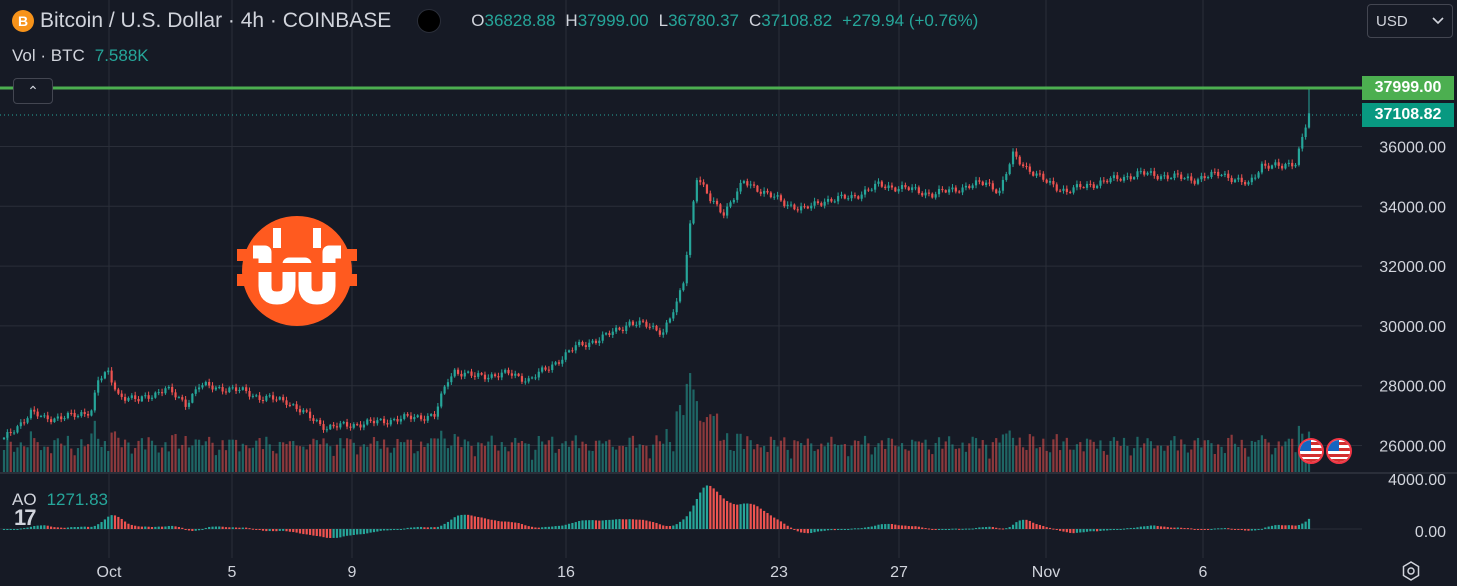 The image size is (1457, 586). I want to click on ao-axis: 4000.00 0.00, so click(1417, 506).